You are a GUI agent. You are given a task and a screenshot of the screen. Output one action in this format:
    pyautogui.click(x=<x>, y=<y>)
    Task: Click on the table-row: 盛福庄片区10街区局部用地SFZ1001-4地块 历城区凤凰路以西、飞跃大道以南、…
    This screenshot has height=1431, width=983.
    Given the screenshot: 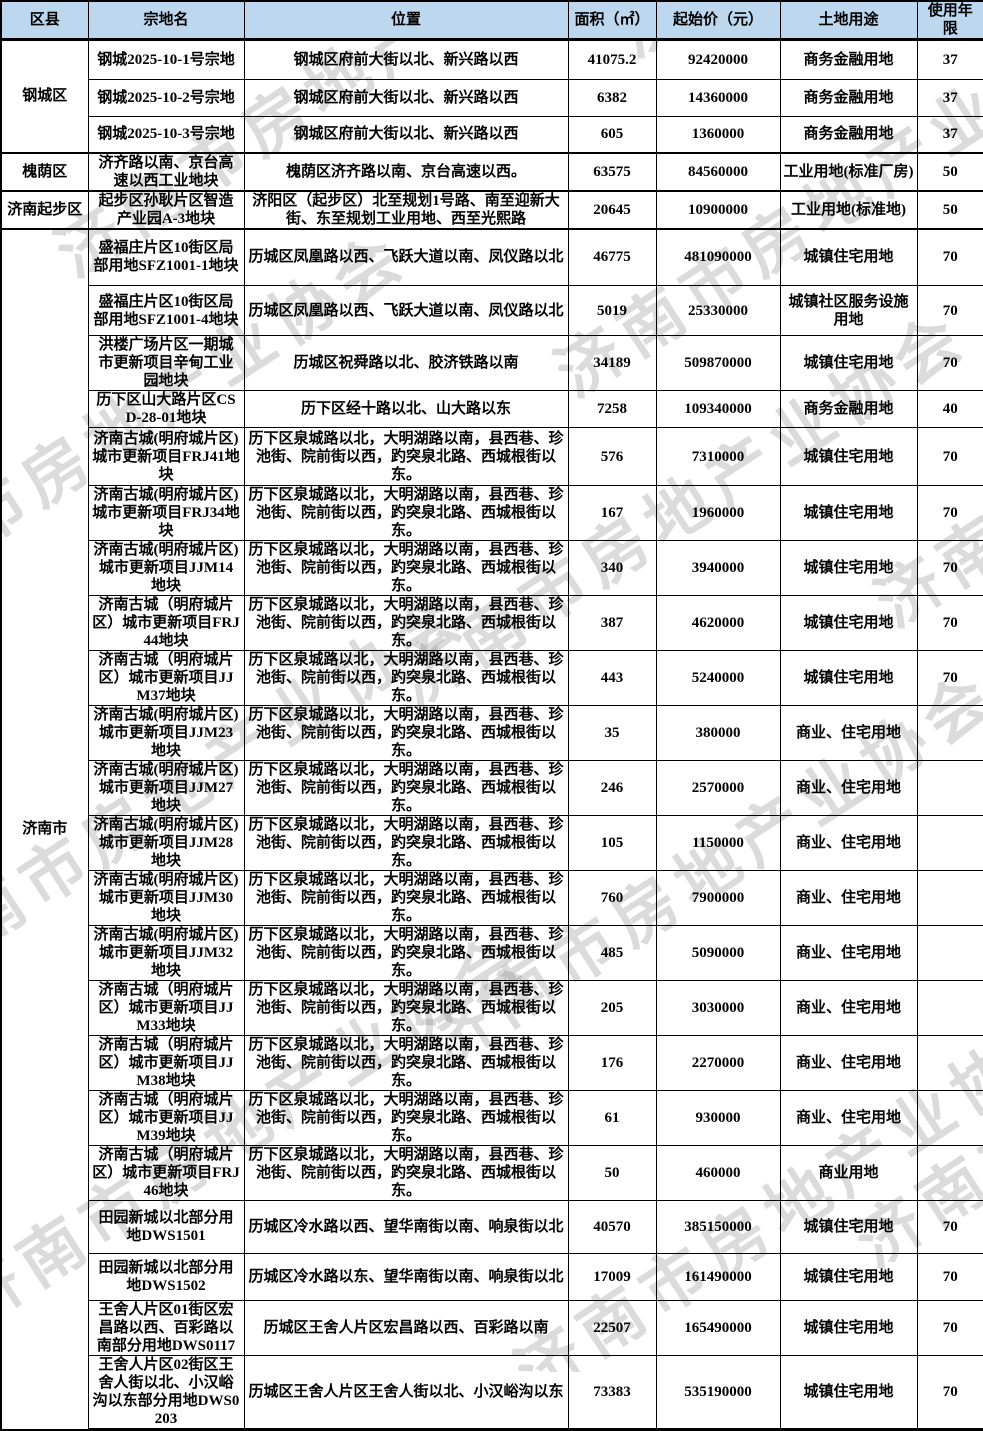 What is the action you would take?
    pyautogui.click(x=492, y=310)
    